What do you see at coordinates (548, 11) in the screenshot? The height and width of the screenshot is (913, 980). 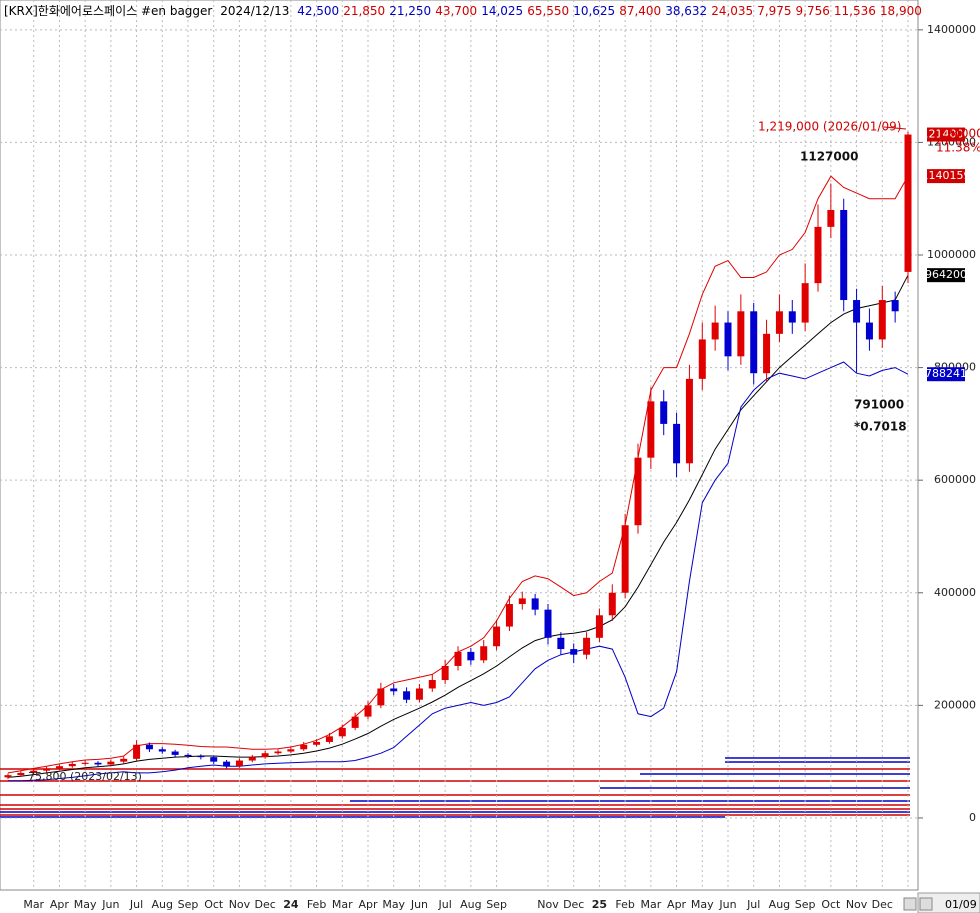 I see `header-value: 65,550` at bounding box center [548, 11].